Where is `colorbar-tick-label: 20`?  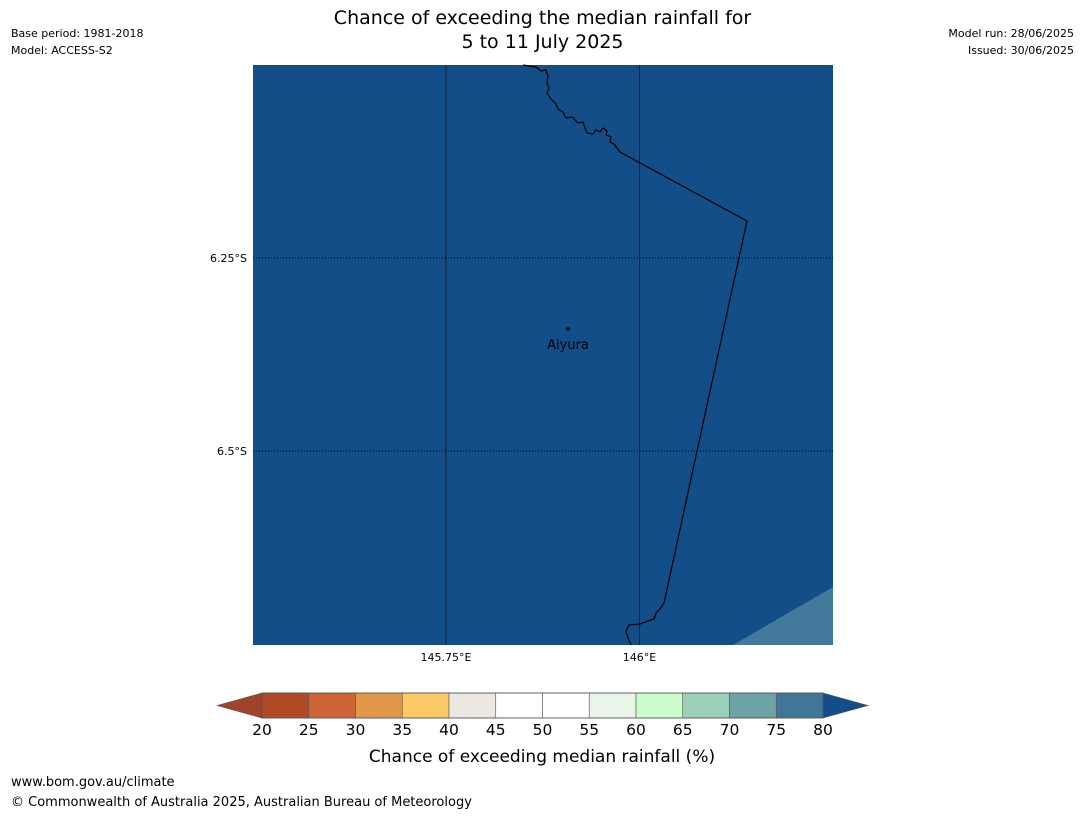
colorbar-tick-label: 20 is located at coordinates (262, 730).